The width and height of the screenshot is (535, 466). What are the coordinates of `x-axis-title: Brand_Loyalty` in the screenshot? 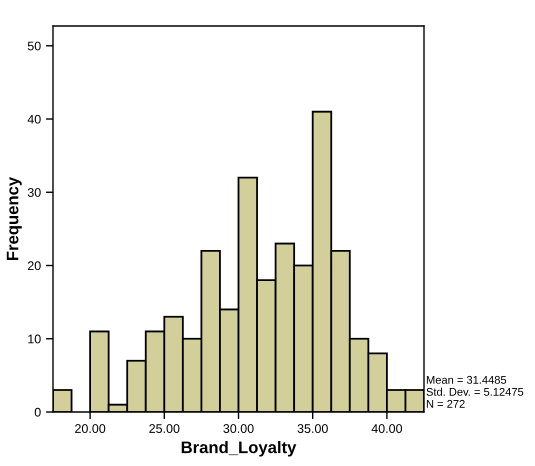 It's located at (239, 449).